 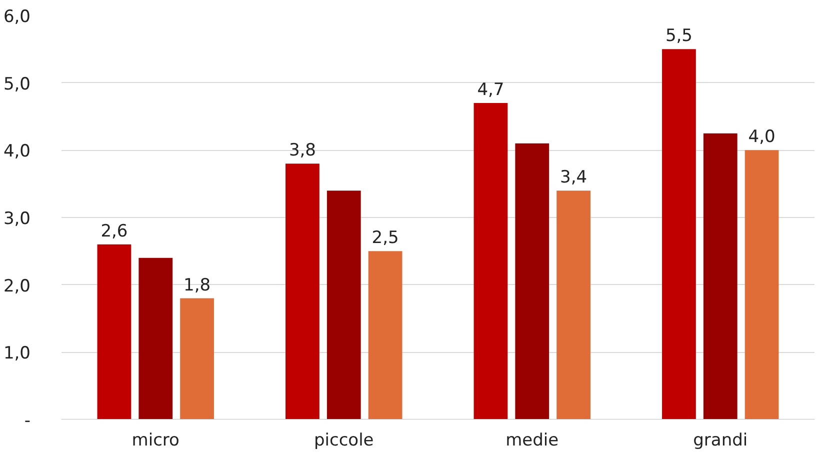 I want to click on data-label: 5,5, so click(x=678, y=36).